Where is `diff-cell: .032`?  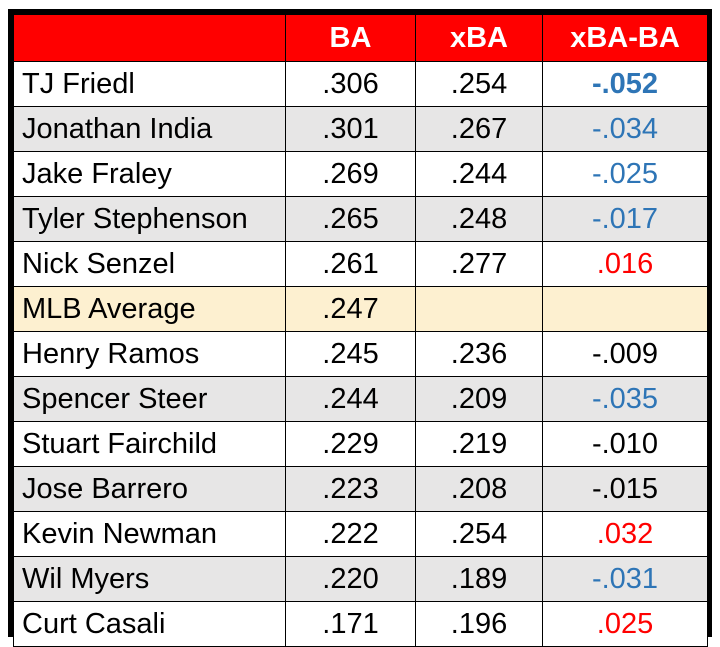
diff-cell: .032 is located at coordinates (625, 534).